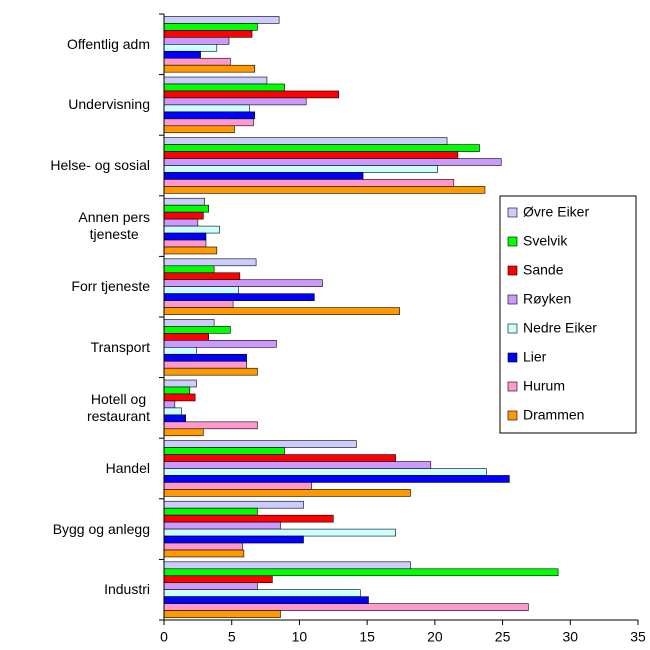  I want to click on x-tick-label: 20, so click(435, 637).